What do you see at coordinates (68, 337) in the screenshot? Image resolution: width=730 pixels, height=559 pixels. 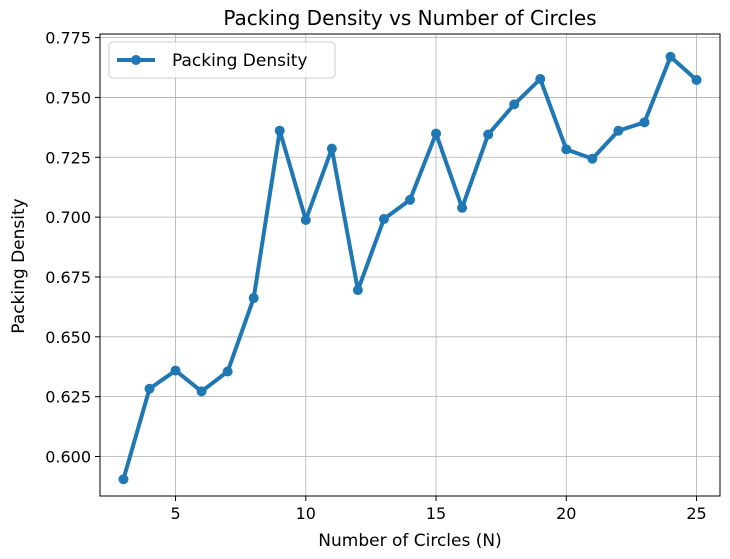 I see `y-tick-label: 0.650` at bounding box center [68, 337].